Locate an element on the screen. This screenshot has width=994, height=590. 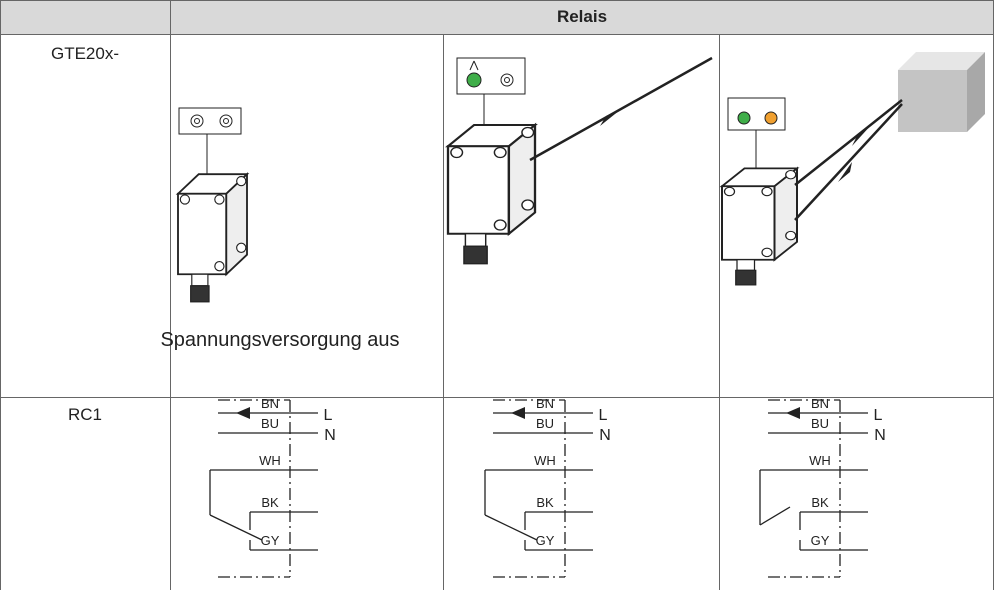
sensor-object is located at coordinates (853, 169).